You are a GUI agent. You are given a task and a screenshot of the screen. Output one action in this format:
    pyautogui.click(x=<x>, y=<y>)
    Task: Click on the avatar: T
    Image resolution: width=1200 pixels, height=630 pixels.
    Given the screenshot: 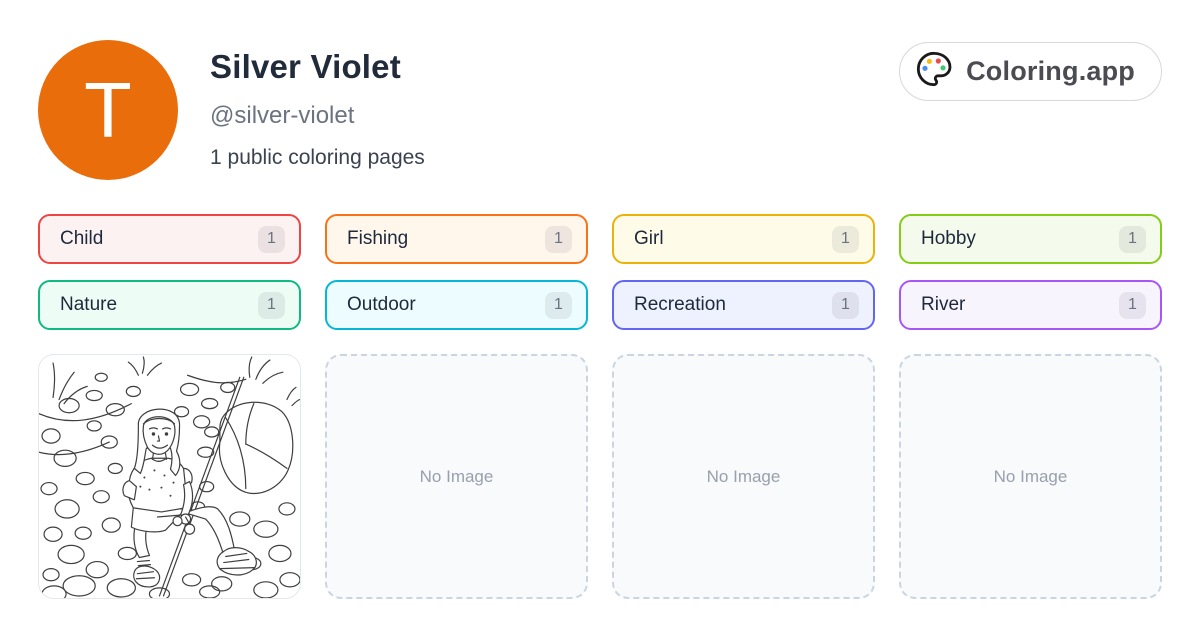 What is the action you would take?
    pyautogui.click(x=108, y=110)
    